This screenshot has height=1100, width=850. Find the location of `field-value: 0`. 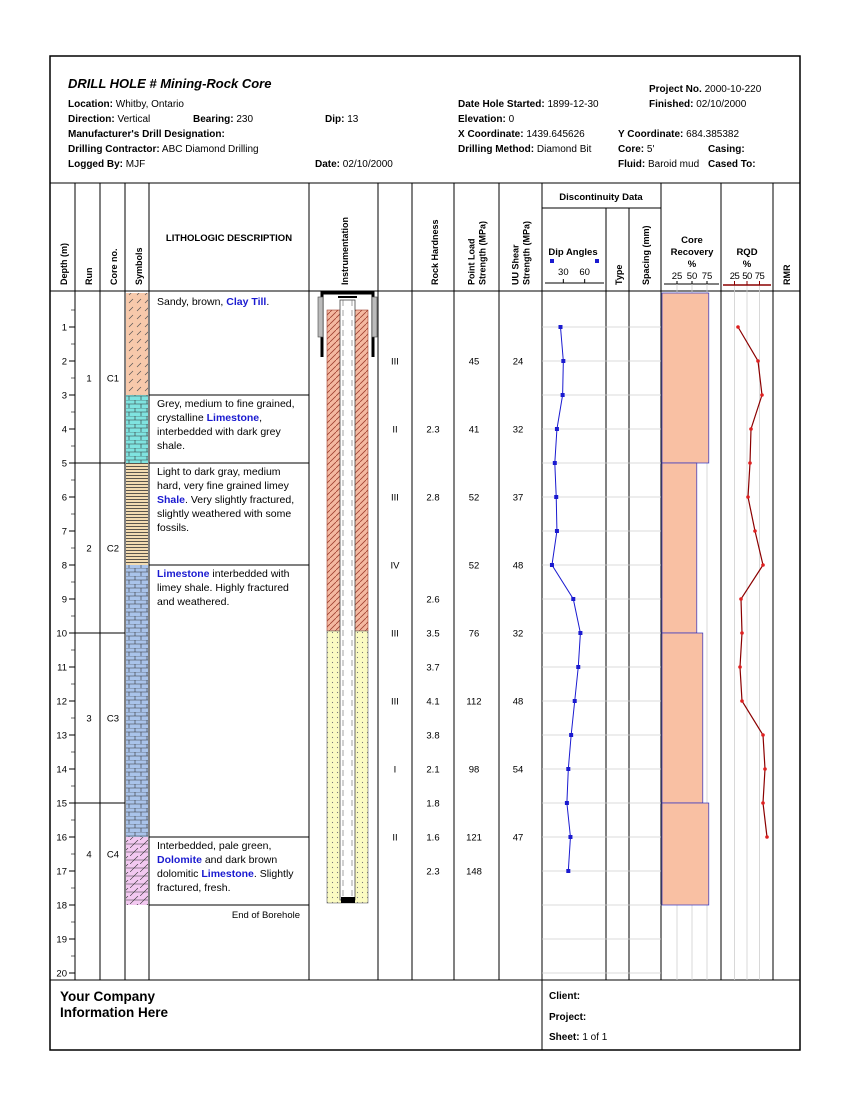

field-value: 0 is located at coordinates (512, 119).